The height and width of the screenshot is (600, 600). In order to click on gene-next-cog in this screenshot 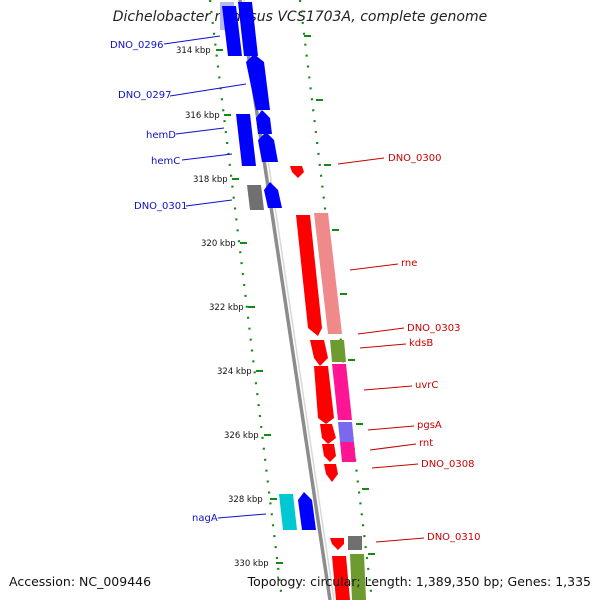, I will do `click(358, 577)`.